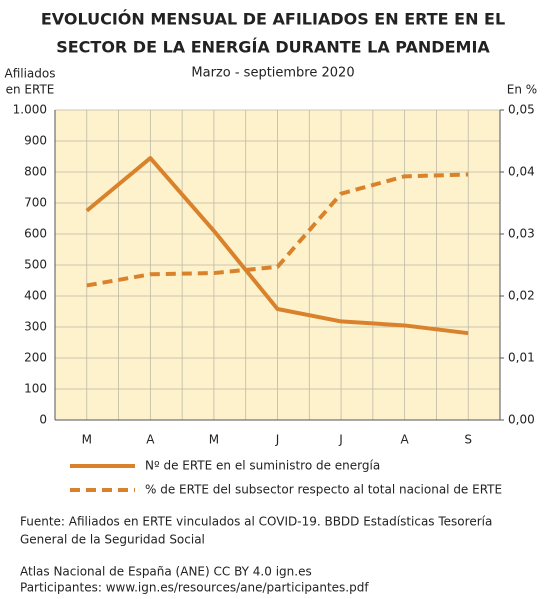 Image resolution: width=546 pixels, height=599 pixels. I want to click on y2-tick-label: 0,04, so click(521, 172).